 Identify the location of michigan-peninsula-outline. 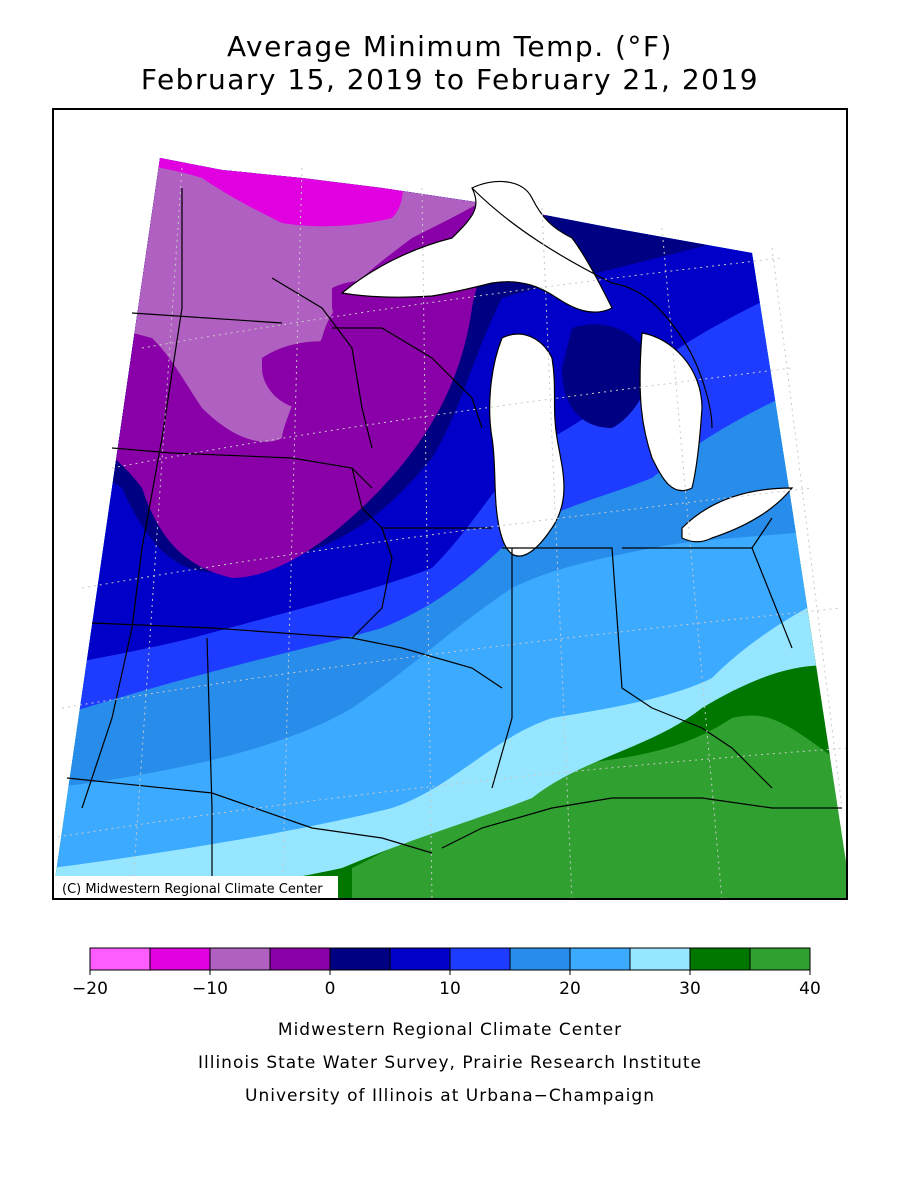
(592, 308).